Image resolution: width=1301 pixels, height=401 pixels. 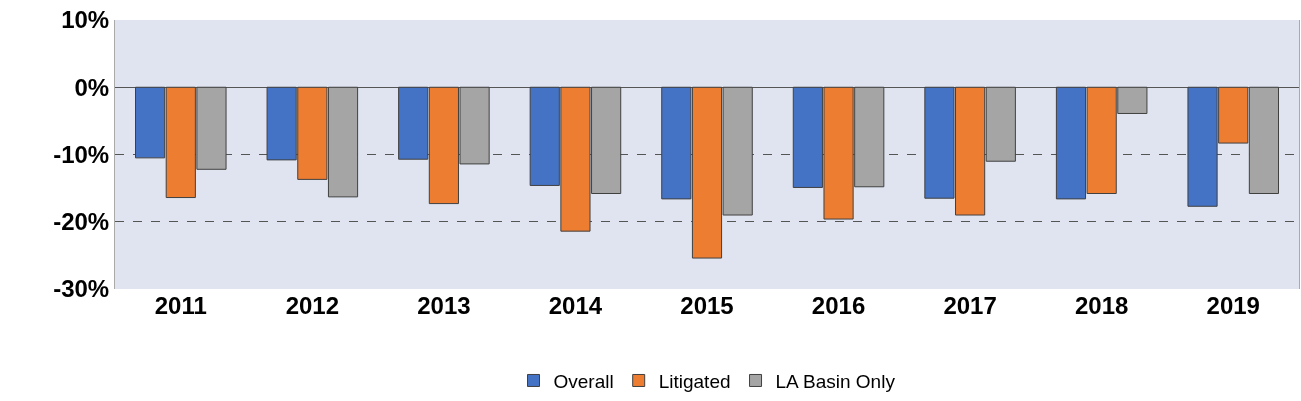 What do you see at coordinates (1101, 305) in the screenshot?
I see `x-tick-label: 2018` at bounding box center [1101, 305].